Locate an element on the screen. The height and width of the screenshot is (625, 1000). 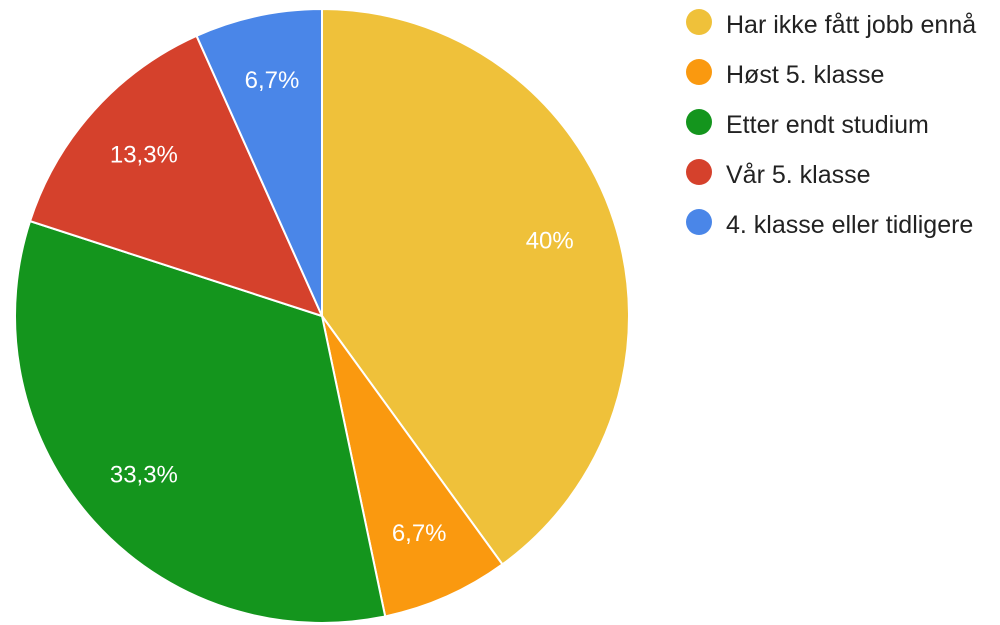
legend-label: Etter endt studium is located at coordinates (827, 125).